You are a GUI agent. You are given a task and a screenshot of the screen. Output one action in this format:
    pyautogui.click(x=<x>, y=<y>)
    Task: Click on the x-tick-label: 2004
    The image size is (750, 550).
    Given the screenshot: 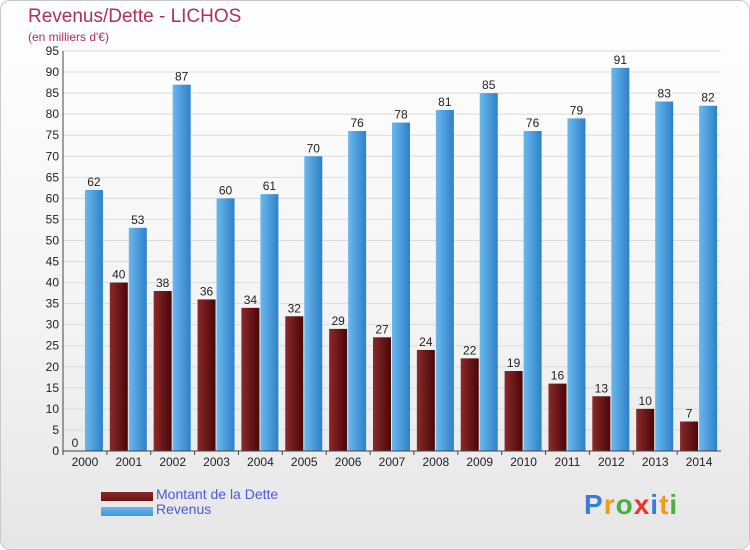 What is the action you would take?
    pyautogui.click(x=260, y=462)
    